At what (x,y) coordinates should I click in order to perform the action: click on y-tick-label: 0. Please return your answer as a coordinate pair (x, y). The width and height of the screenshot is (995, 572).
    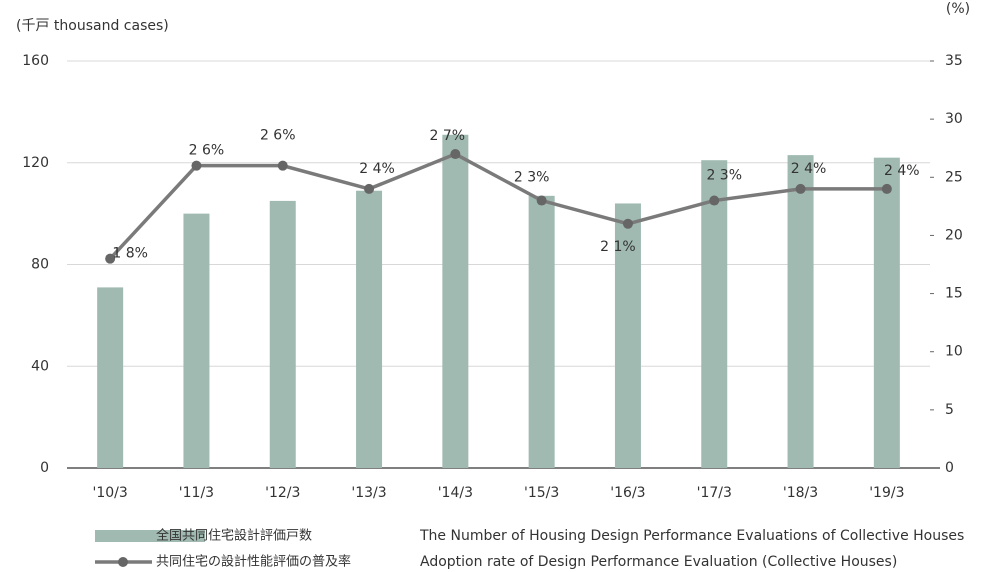
    Looking at the image, I should click on (44, 468).